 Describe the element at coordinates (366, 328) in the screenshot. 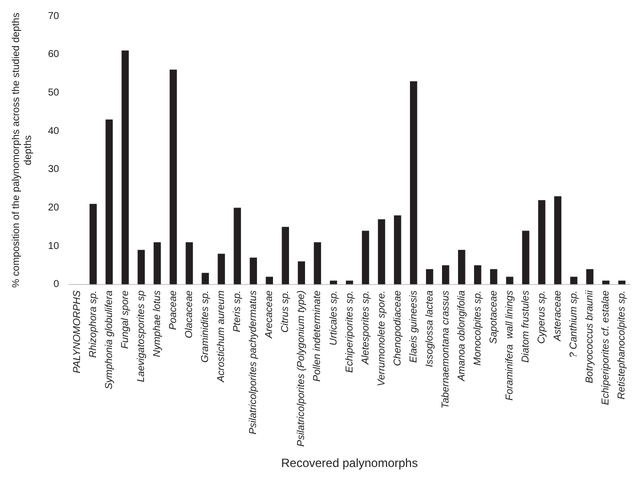

I see `x-tick-label: Aletesporites sp.` at that location.